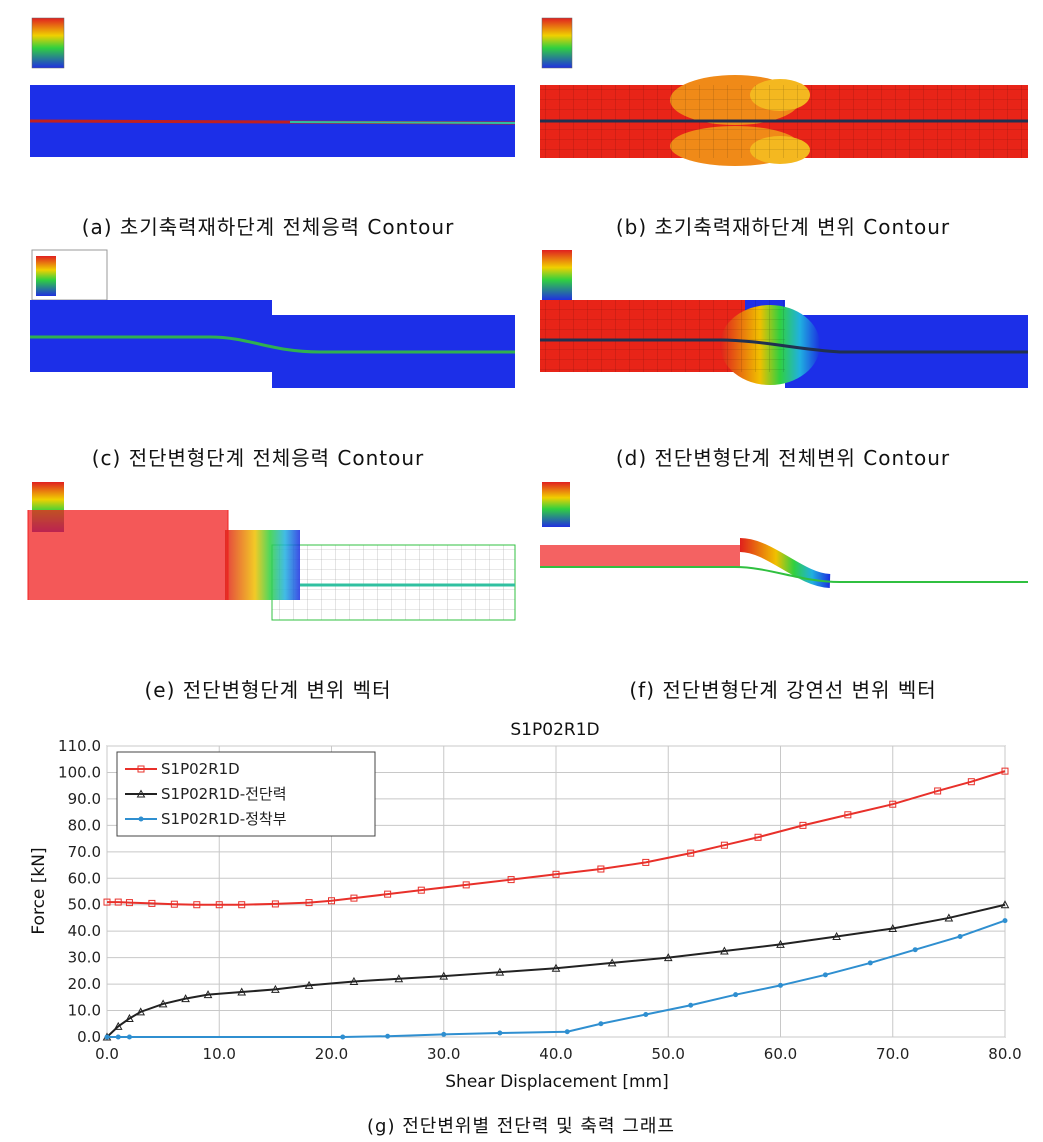 The image size is (1043, 1142). I want to click on x-tick-label: 10.0, so click(219, 1054).